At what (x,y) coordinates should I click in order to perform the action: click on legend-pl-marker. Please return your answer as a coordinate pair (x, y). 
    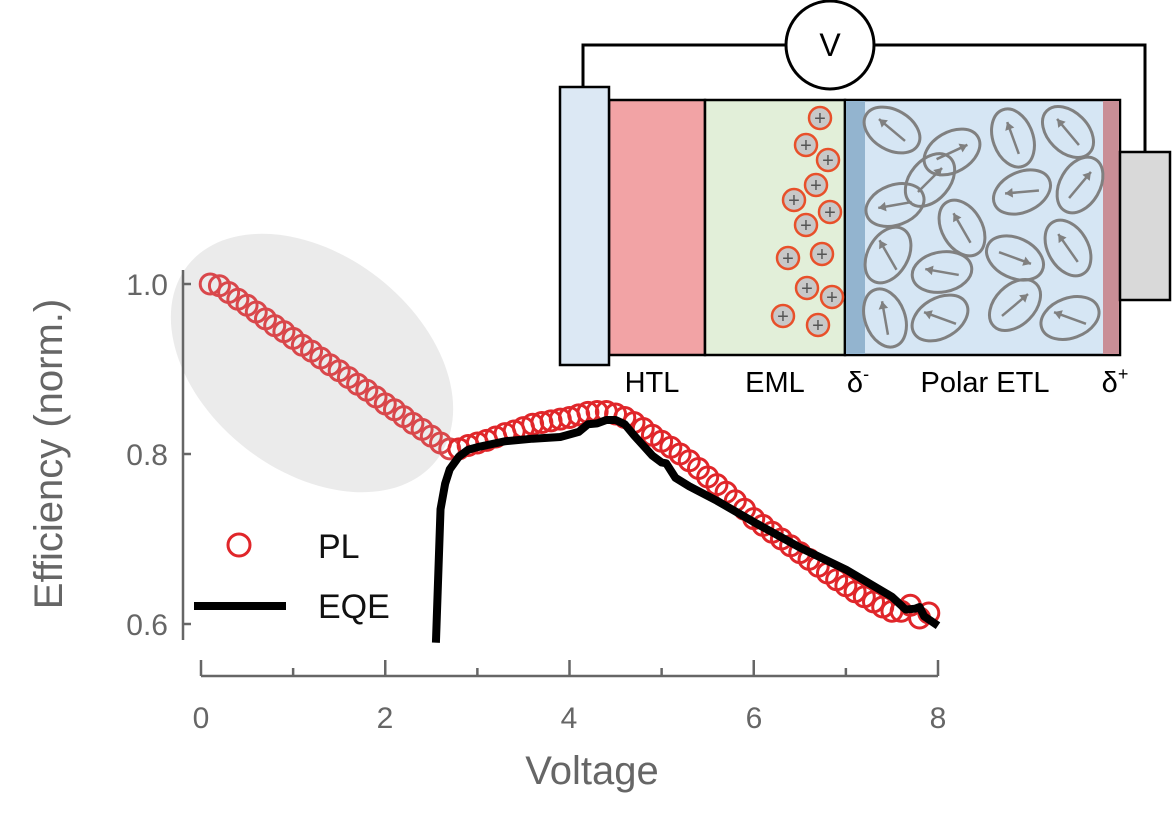
    Looking at the image, I should click on (239, 545).